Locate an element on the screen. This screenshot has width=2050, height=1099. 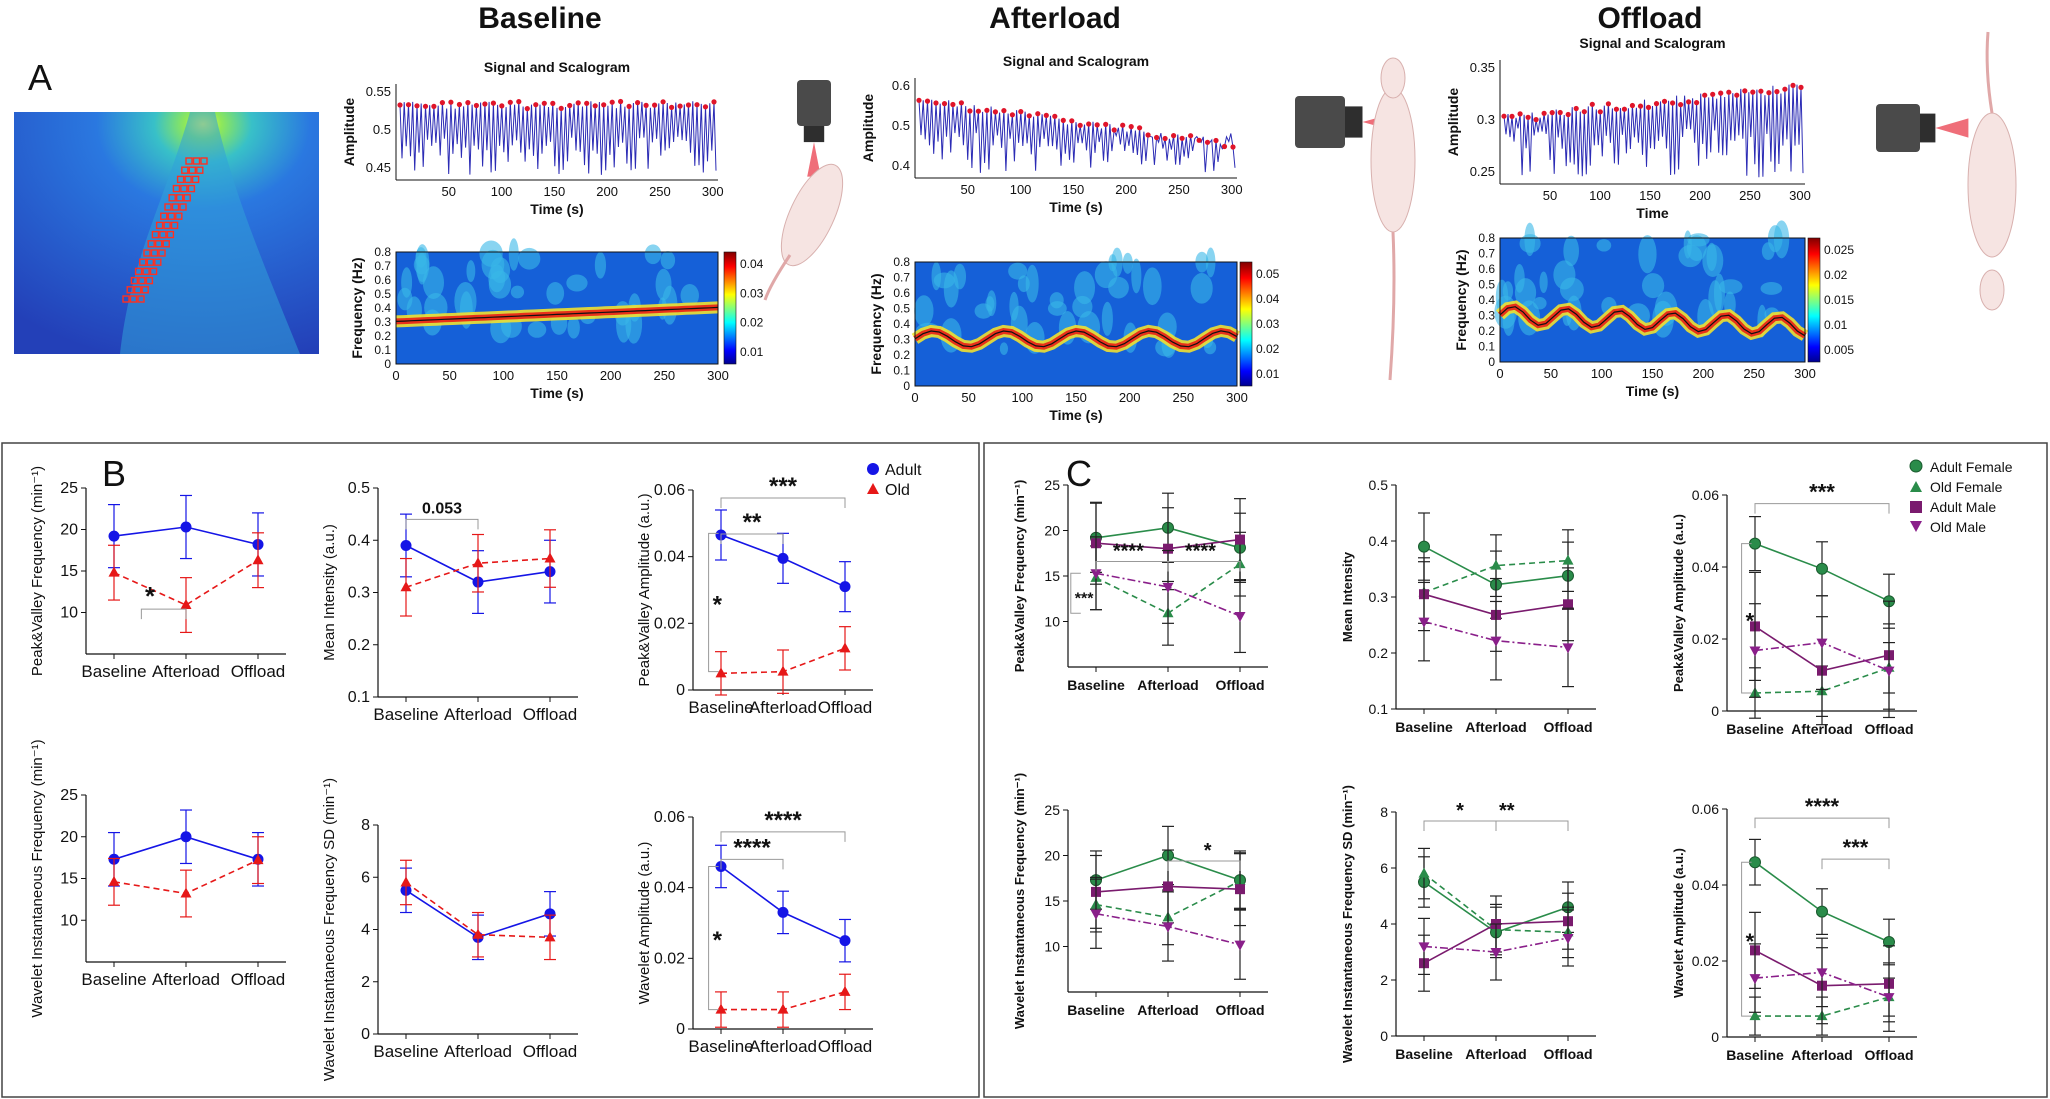
rat-afterload is located at coordinates (1393, 219).